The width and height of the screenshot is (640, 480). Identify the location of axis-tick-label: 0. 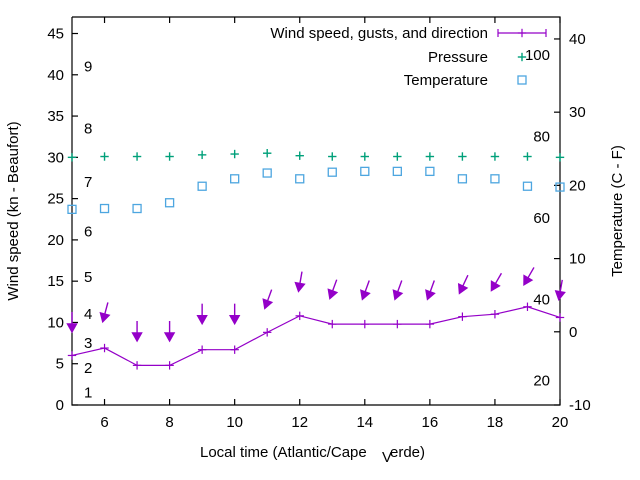
(60, 405).